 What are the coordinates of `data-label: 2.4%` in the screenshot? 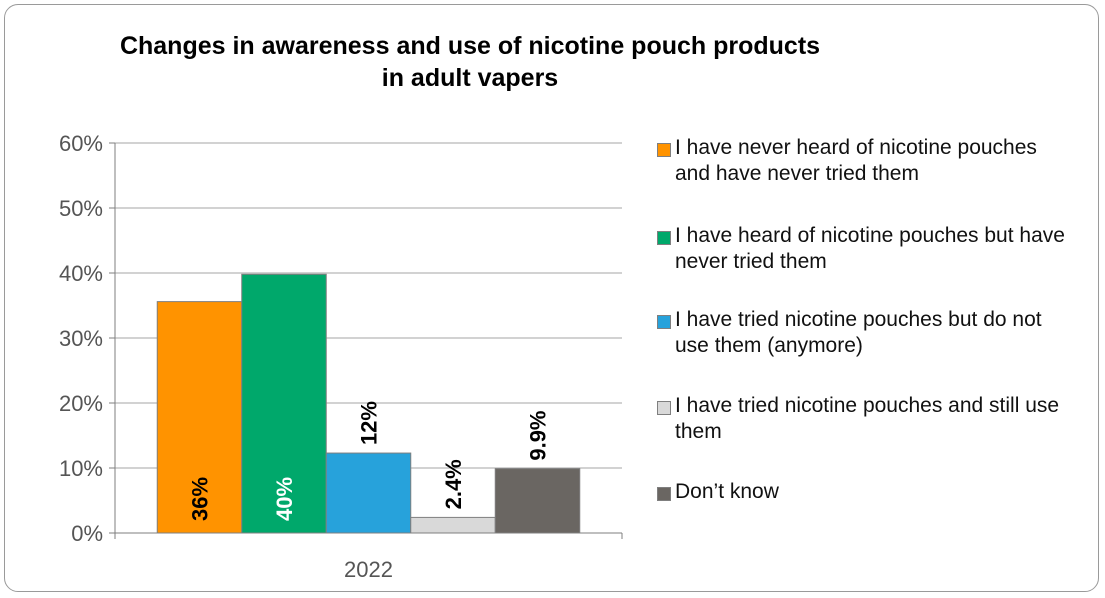 It's located at (453, 484).